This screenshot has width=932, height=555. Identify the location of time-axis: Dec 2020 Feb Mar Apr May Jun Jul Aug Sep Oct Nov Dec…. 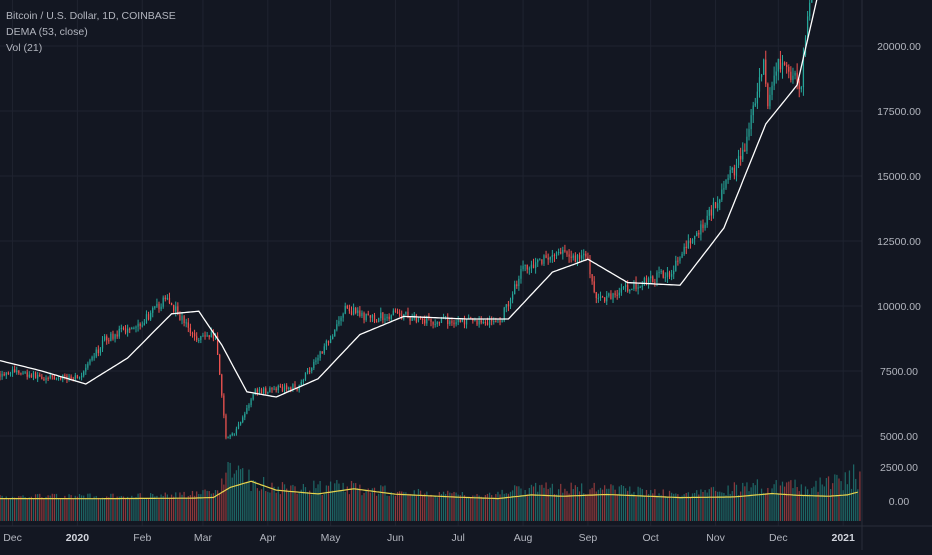
(429, 538).